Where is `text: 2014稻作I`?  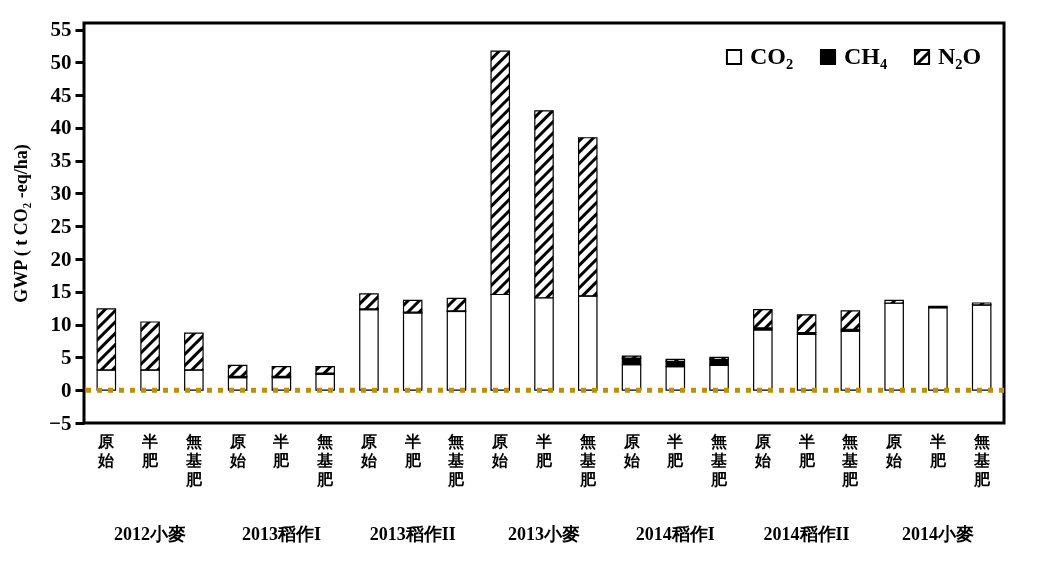 text: 2014稻作I is located at coordinates (675, 534).